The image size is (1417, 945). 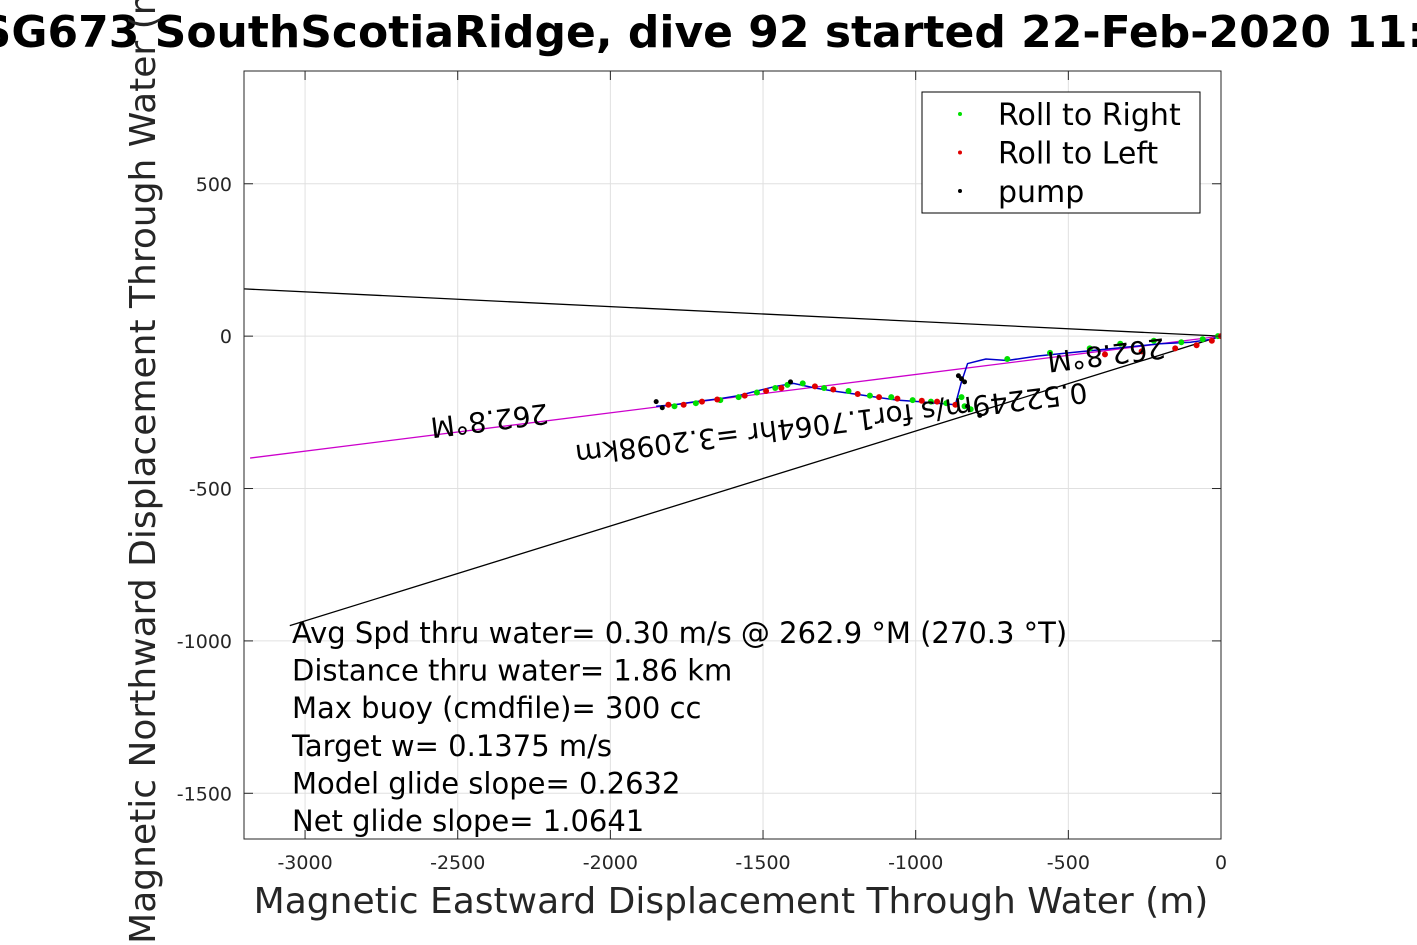 What do you see at coordinates (1041, 192) in the screenshot?
I see `legend-label: pump` at bounding box center [1041, 192].